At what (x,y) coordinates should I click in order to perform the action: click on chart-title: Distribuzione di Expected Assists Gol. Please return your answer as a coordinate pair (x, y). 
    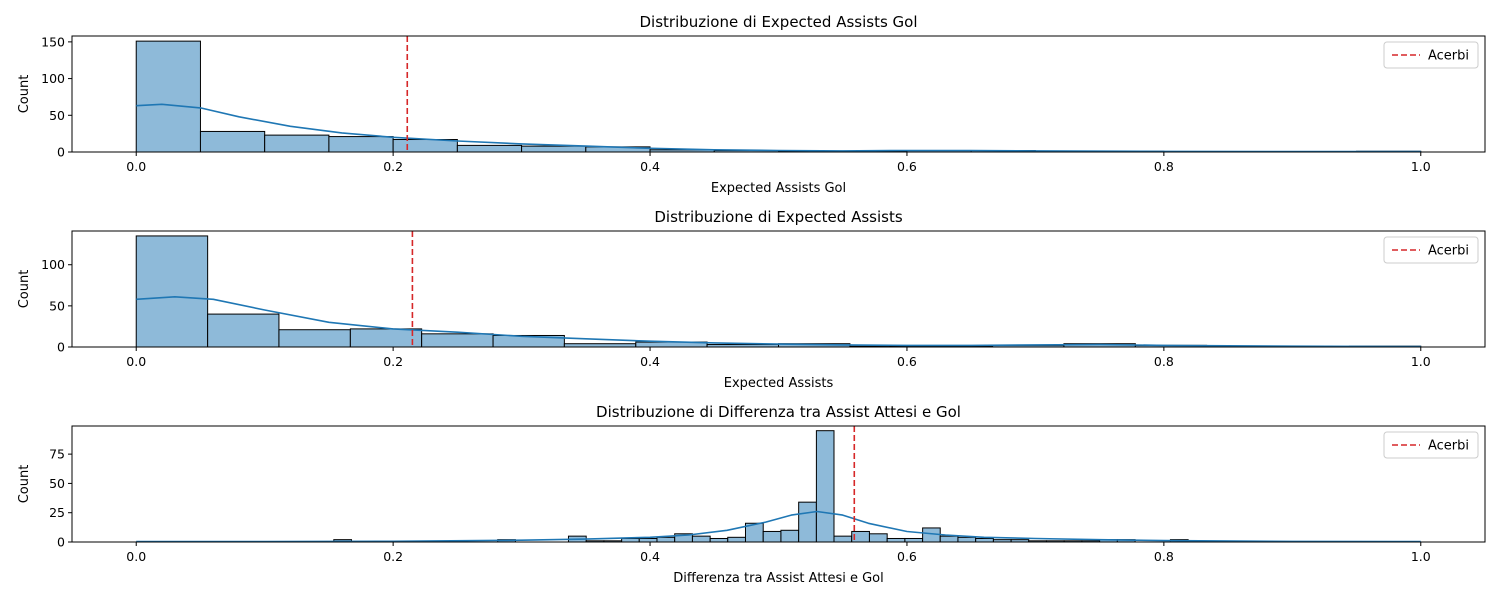
    Looking at the image, I should click on (778, 22).